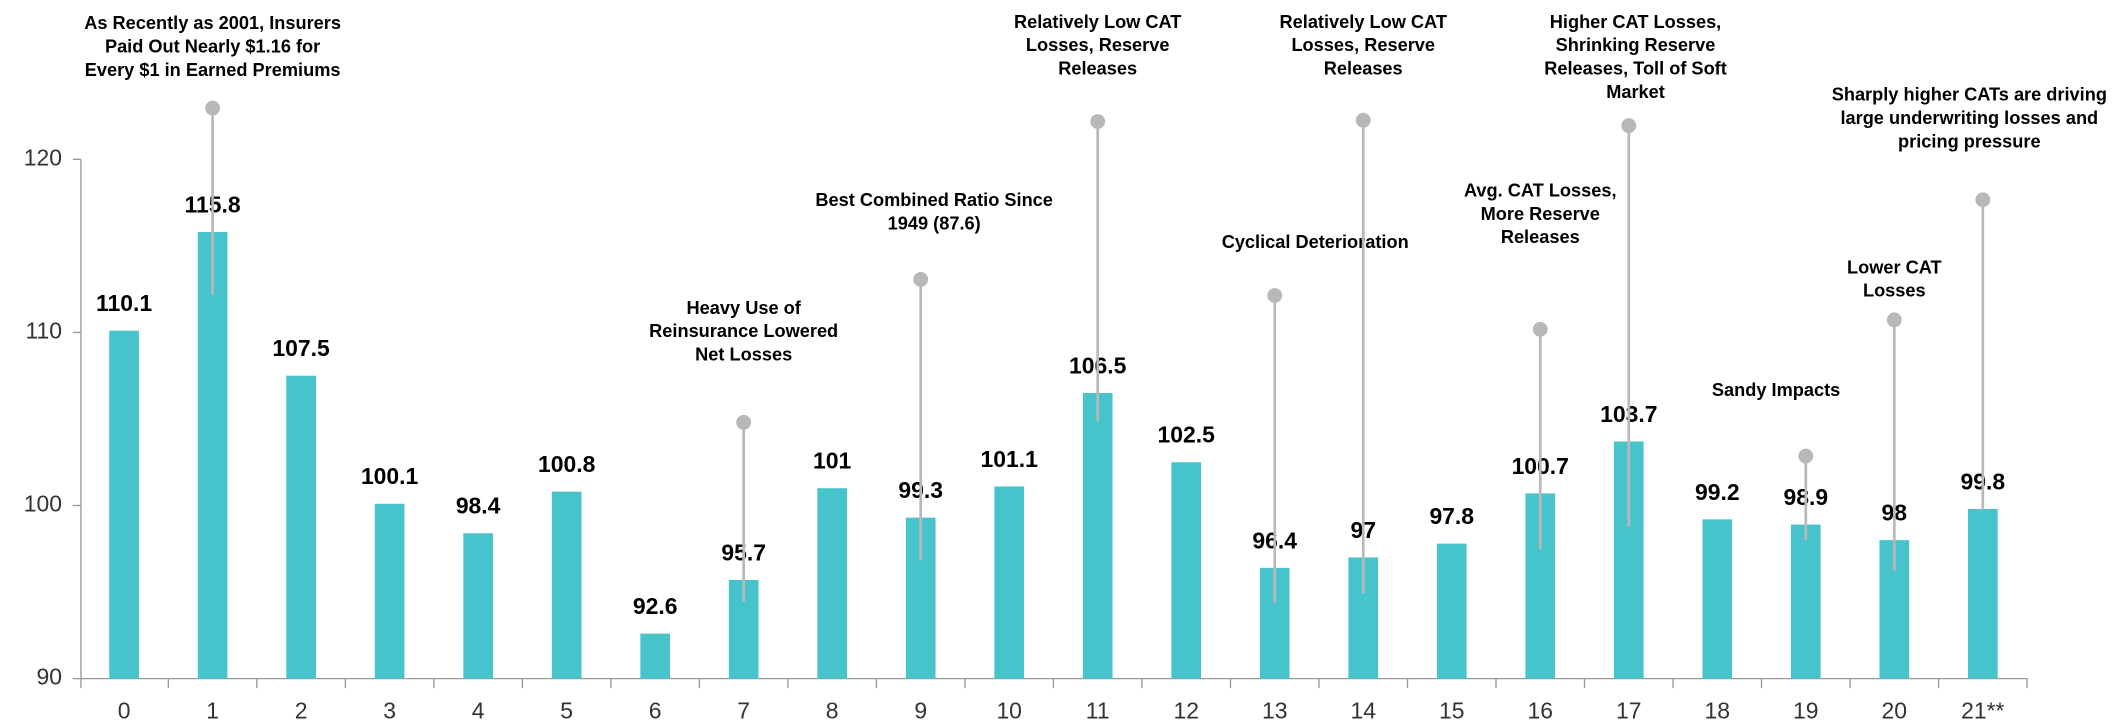  I want to click on value-label: 98.4, so click(478, 506).